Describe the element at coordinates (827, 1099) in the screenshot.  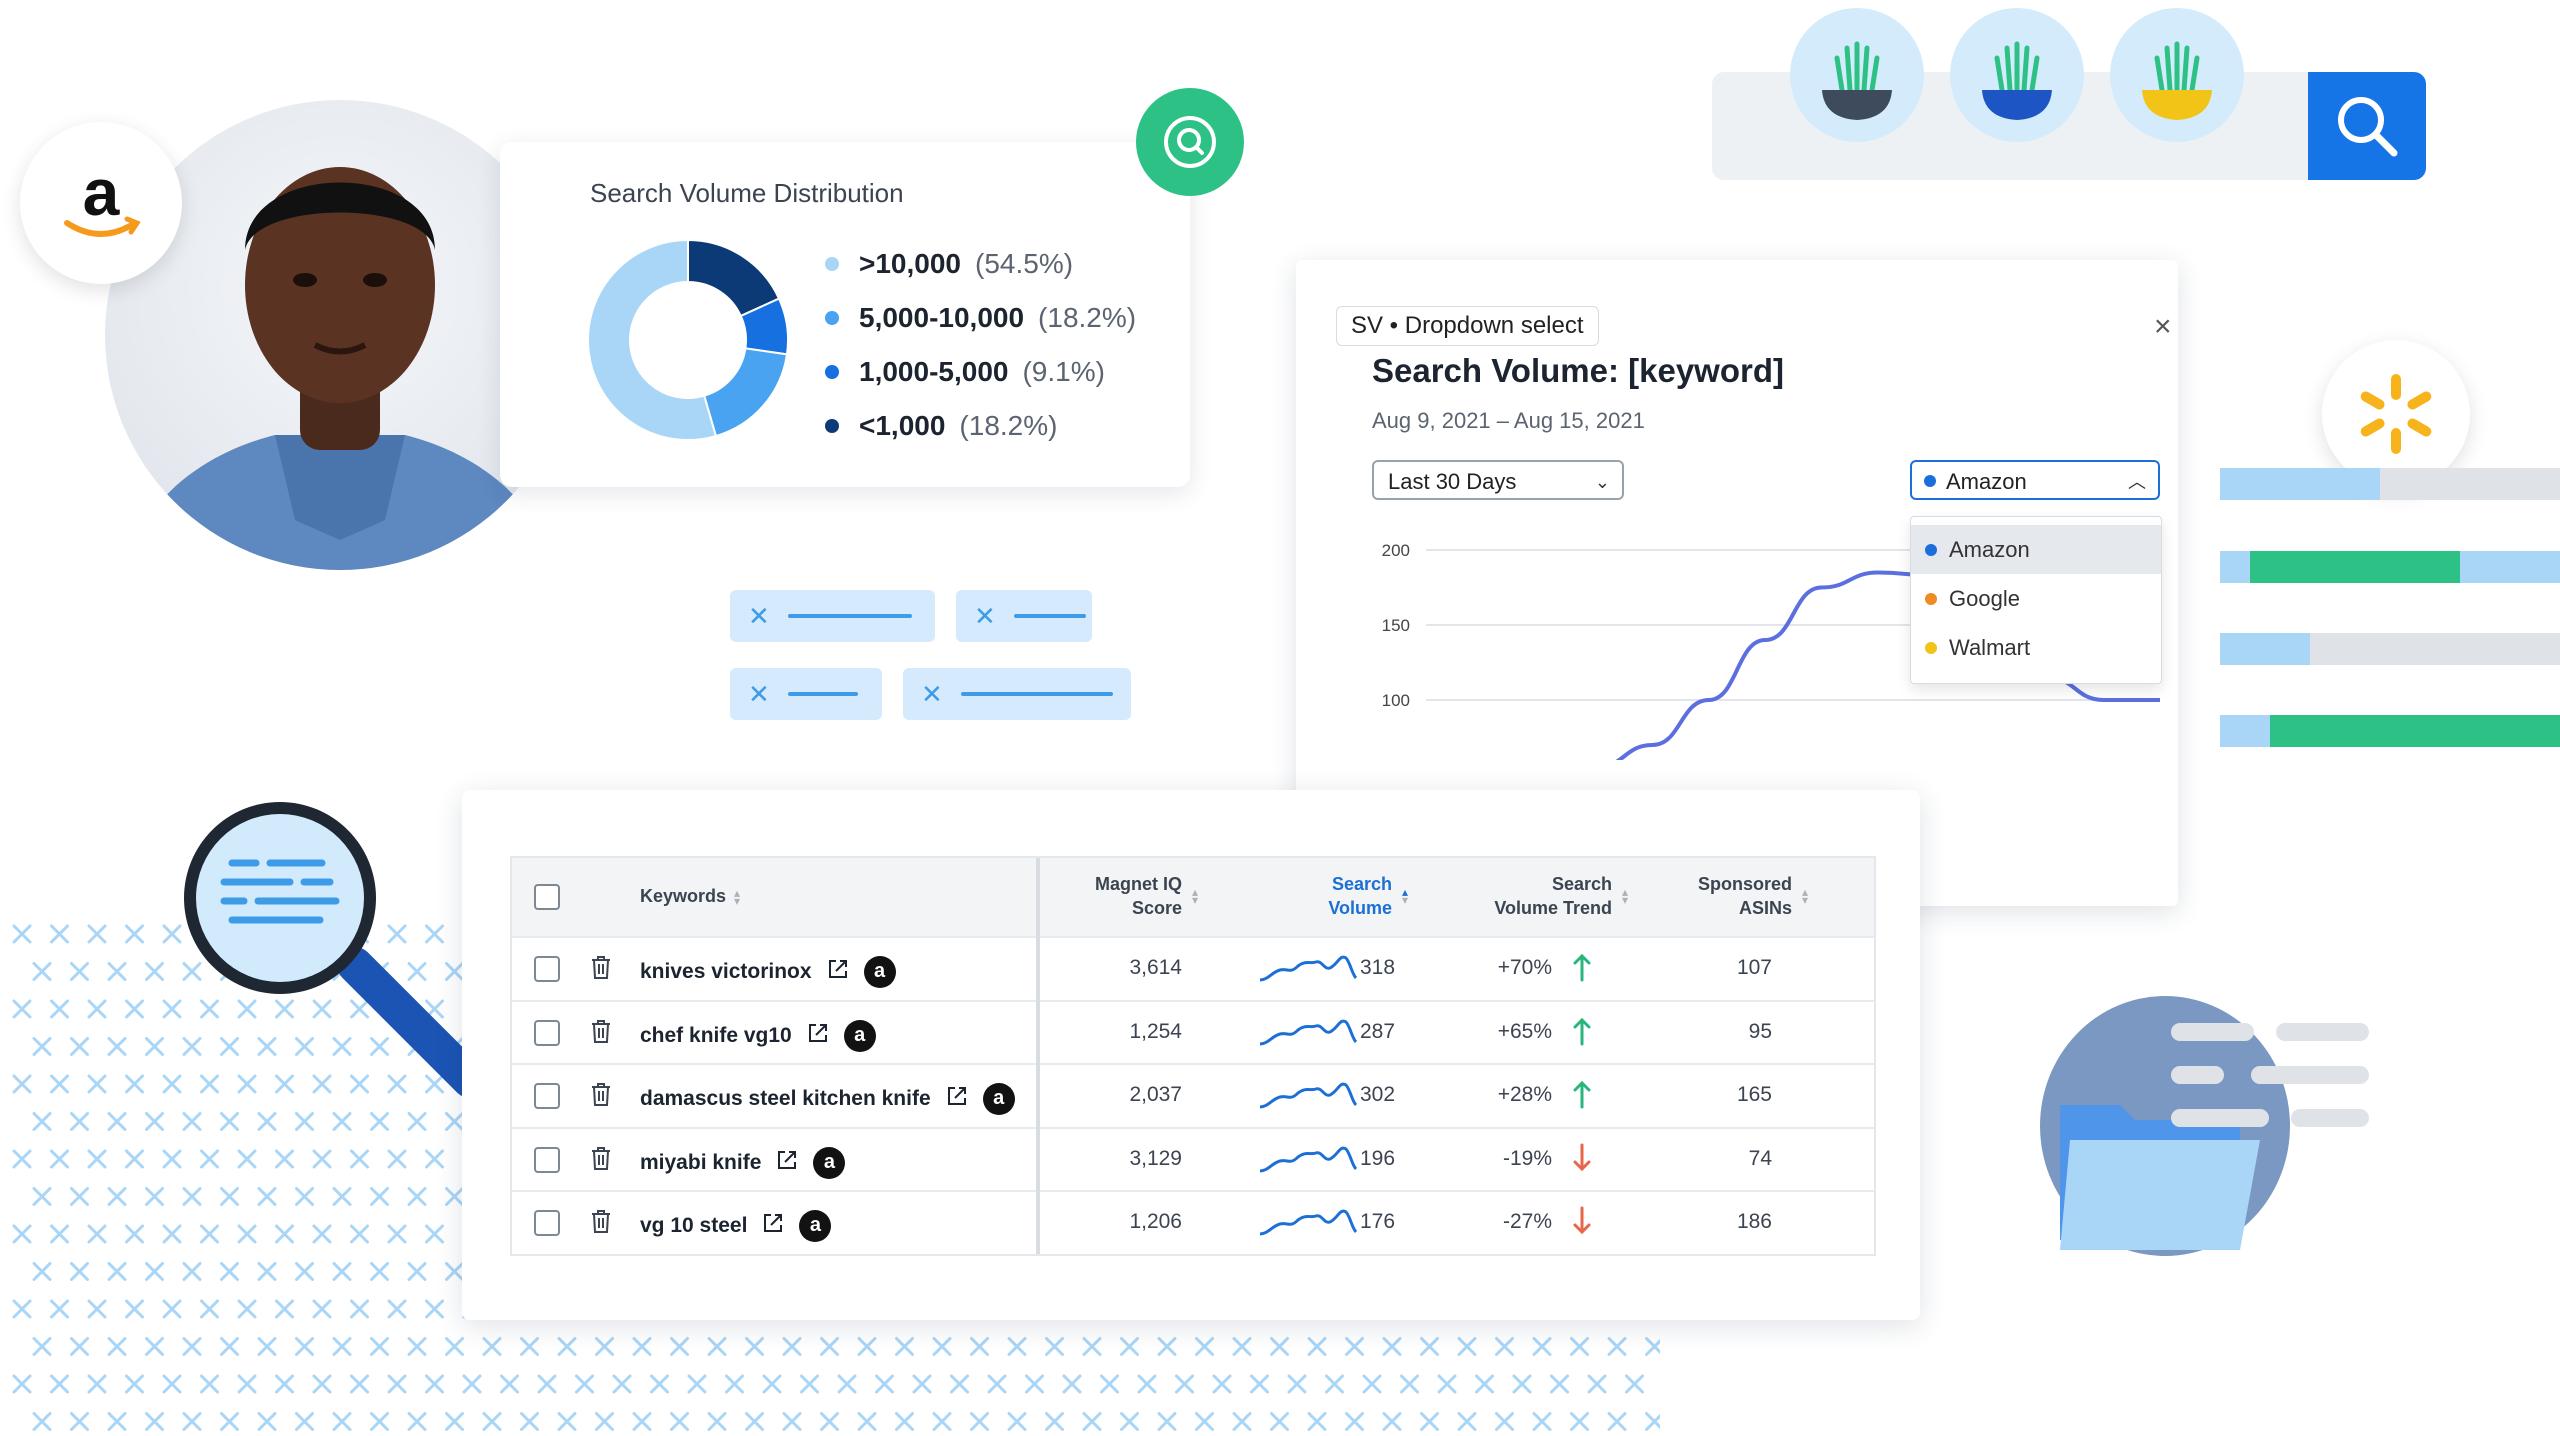
I see `keyword-cell: damascus steel kitchen knife a` at that location.